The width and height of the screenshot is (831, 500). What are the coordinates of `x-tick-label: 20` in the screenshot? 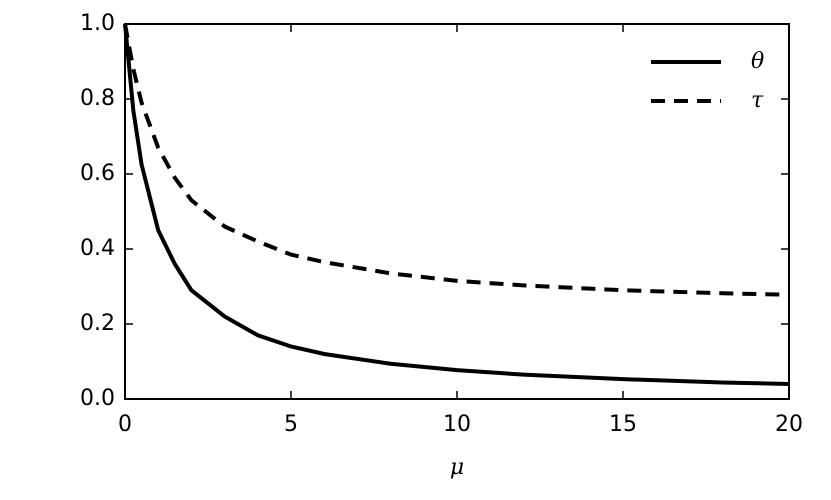 It's located at (789, 424).